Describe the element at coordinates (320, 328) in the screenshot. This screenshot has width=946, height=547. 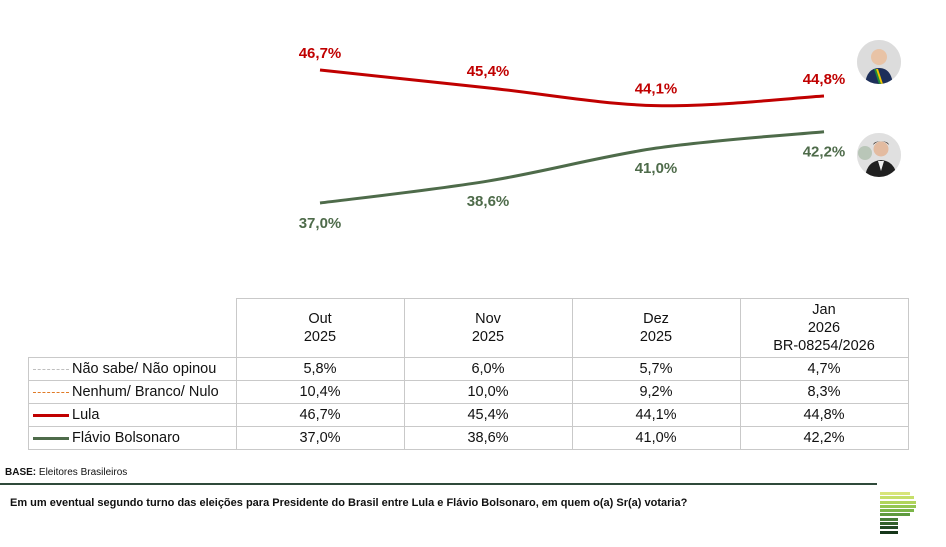
I see `header-out-2025: Out 2025` at that location.